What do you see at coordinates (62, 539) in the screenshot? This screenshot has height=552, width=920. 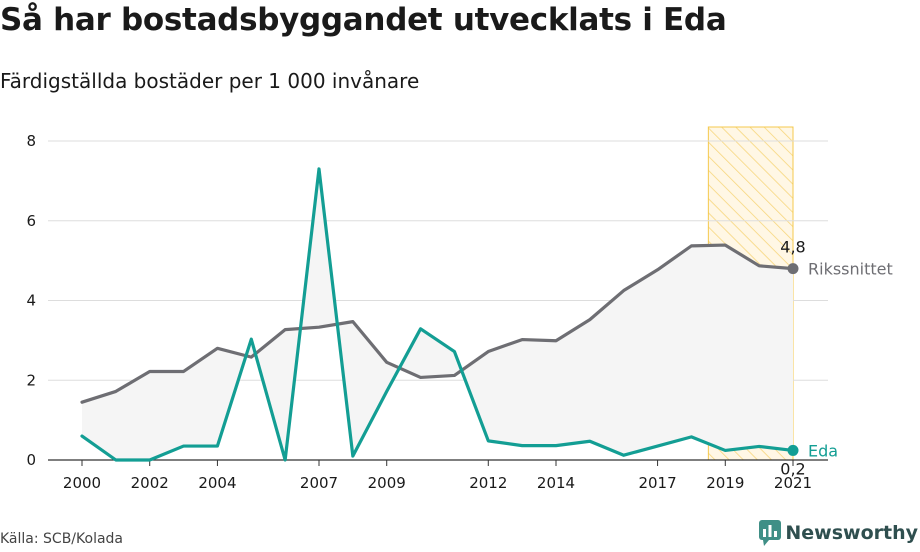 I see `source-note: Källa: SCB/Kolada` at bounding box center [62, 539].